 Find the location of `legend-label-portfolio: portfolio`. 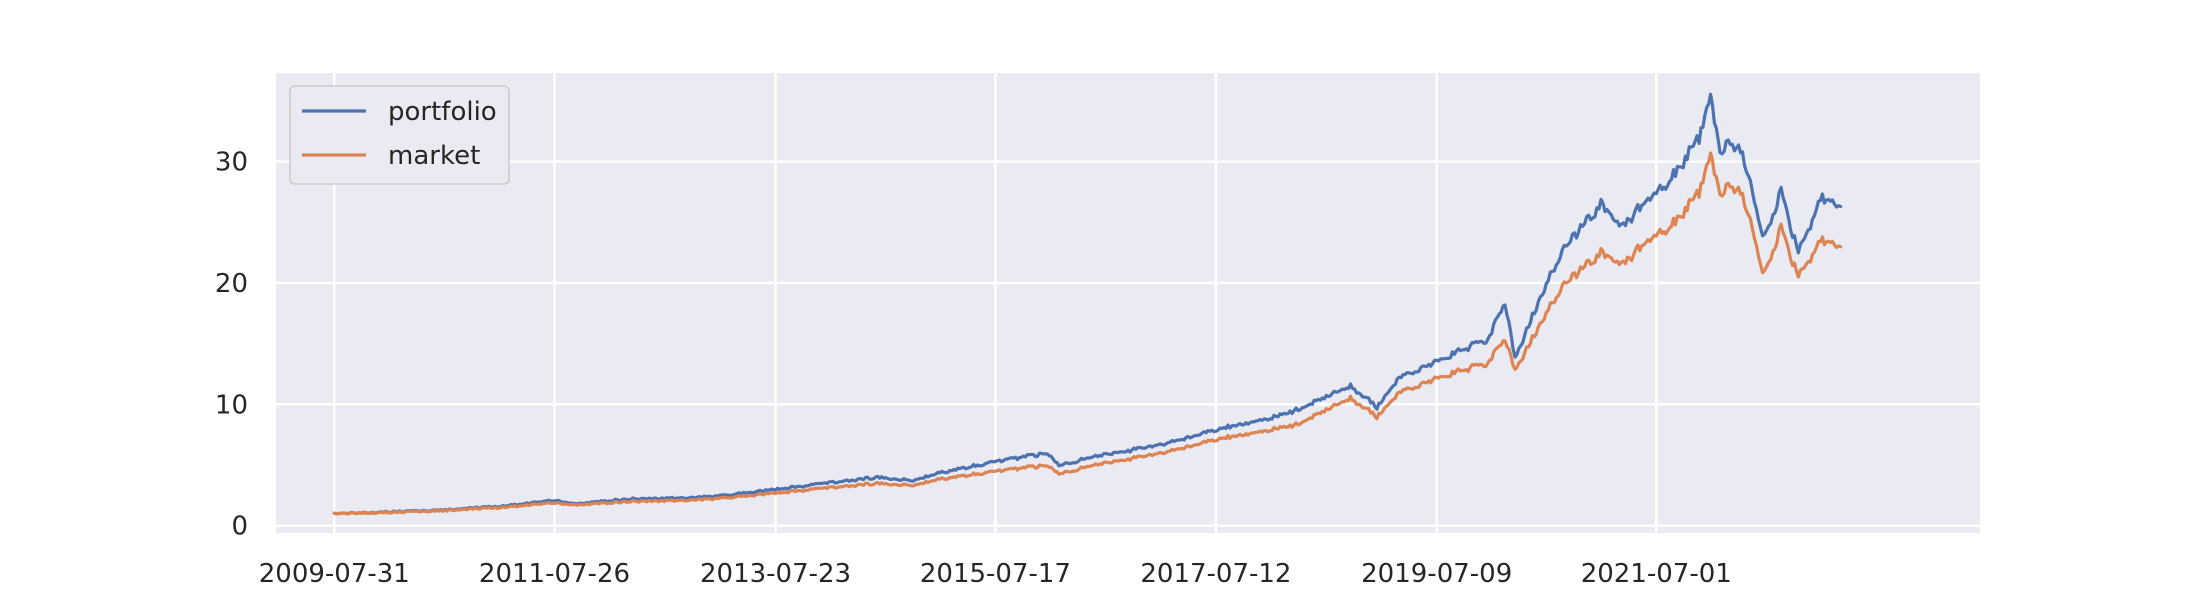

legend-label-portfolio: portfolio is located at coordinates (442, 112).